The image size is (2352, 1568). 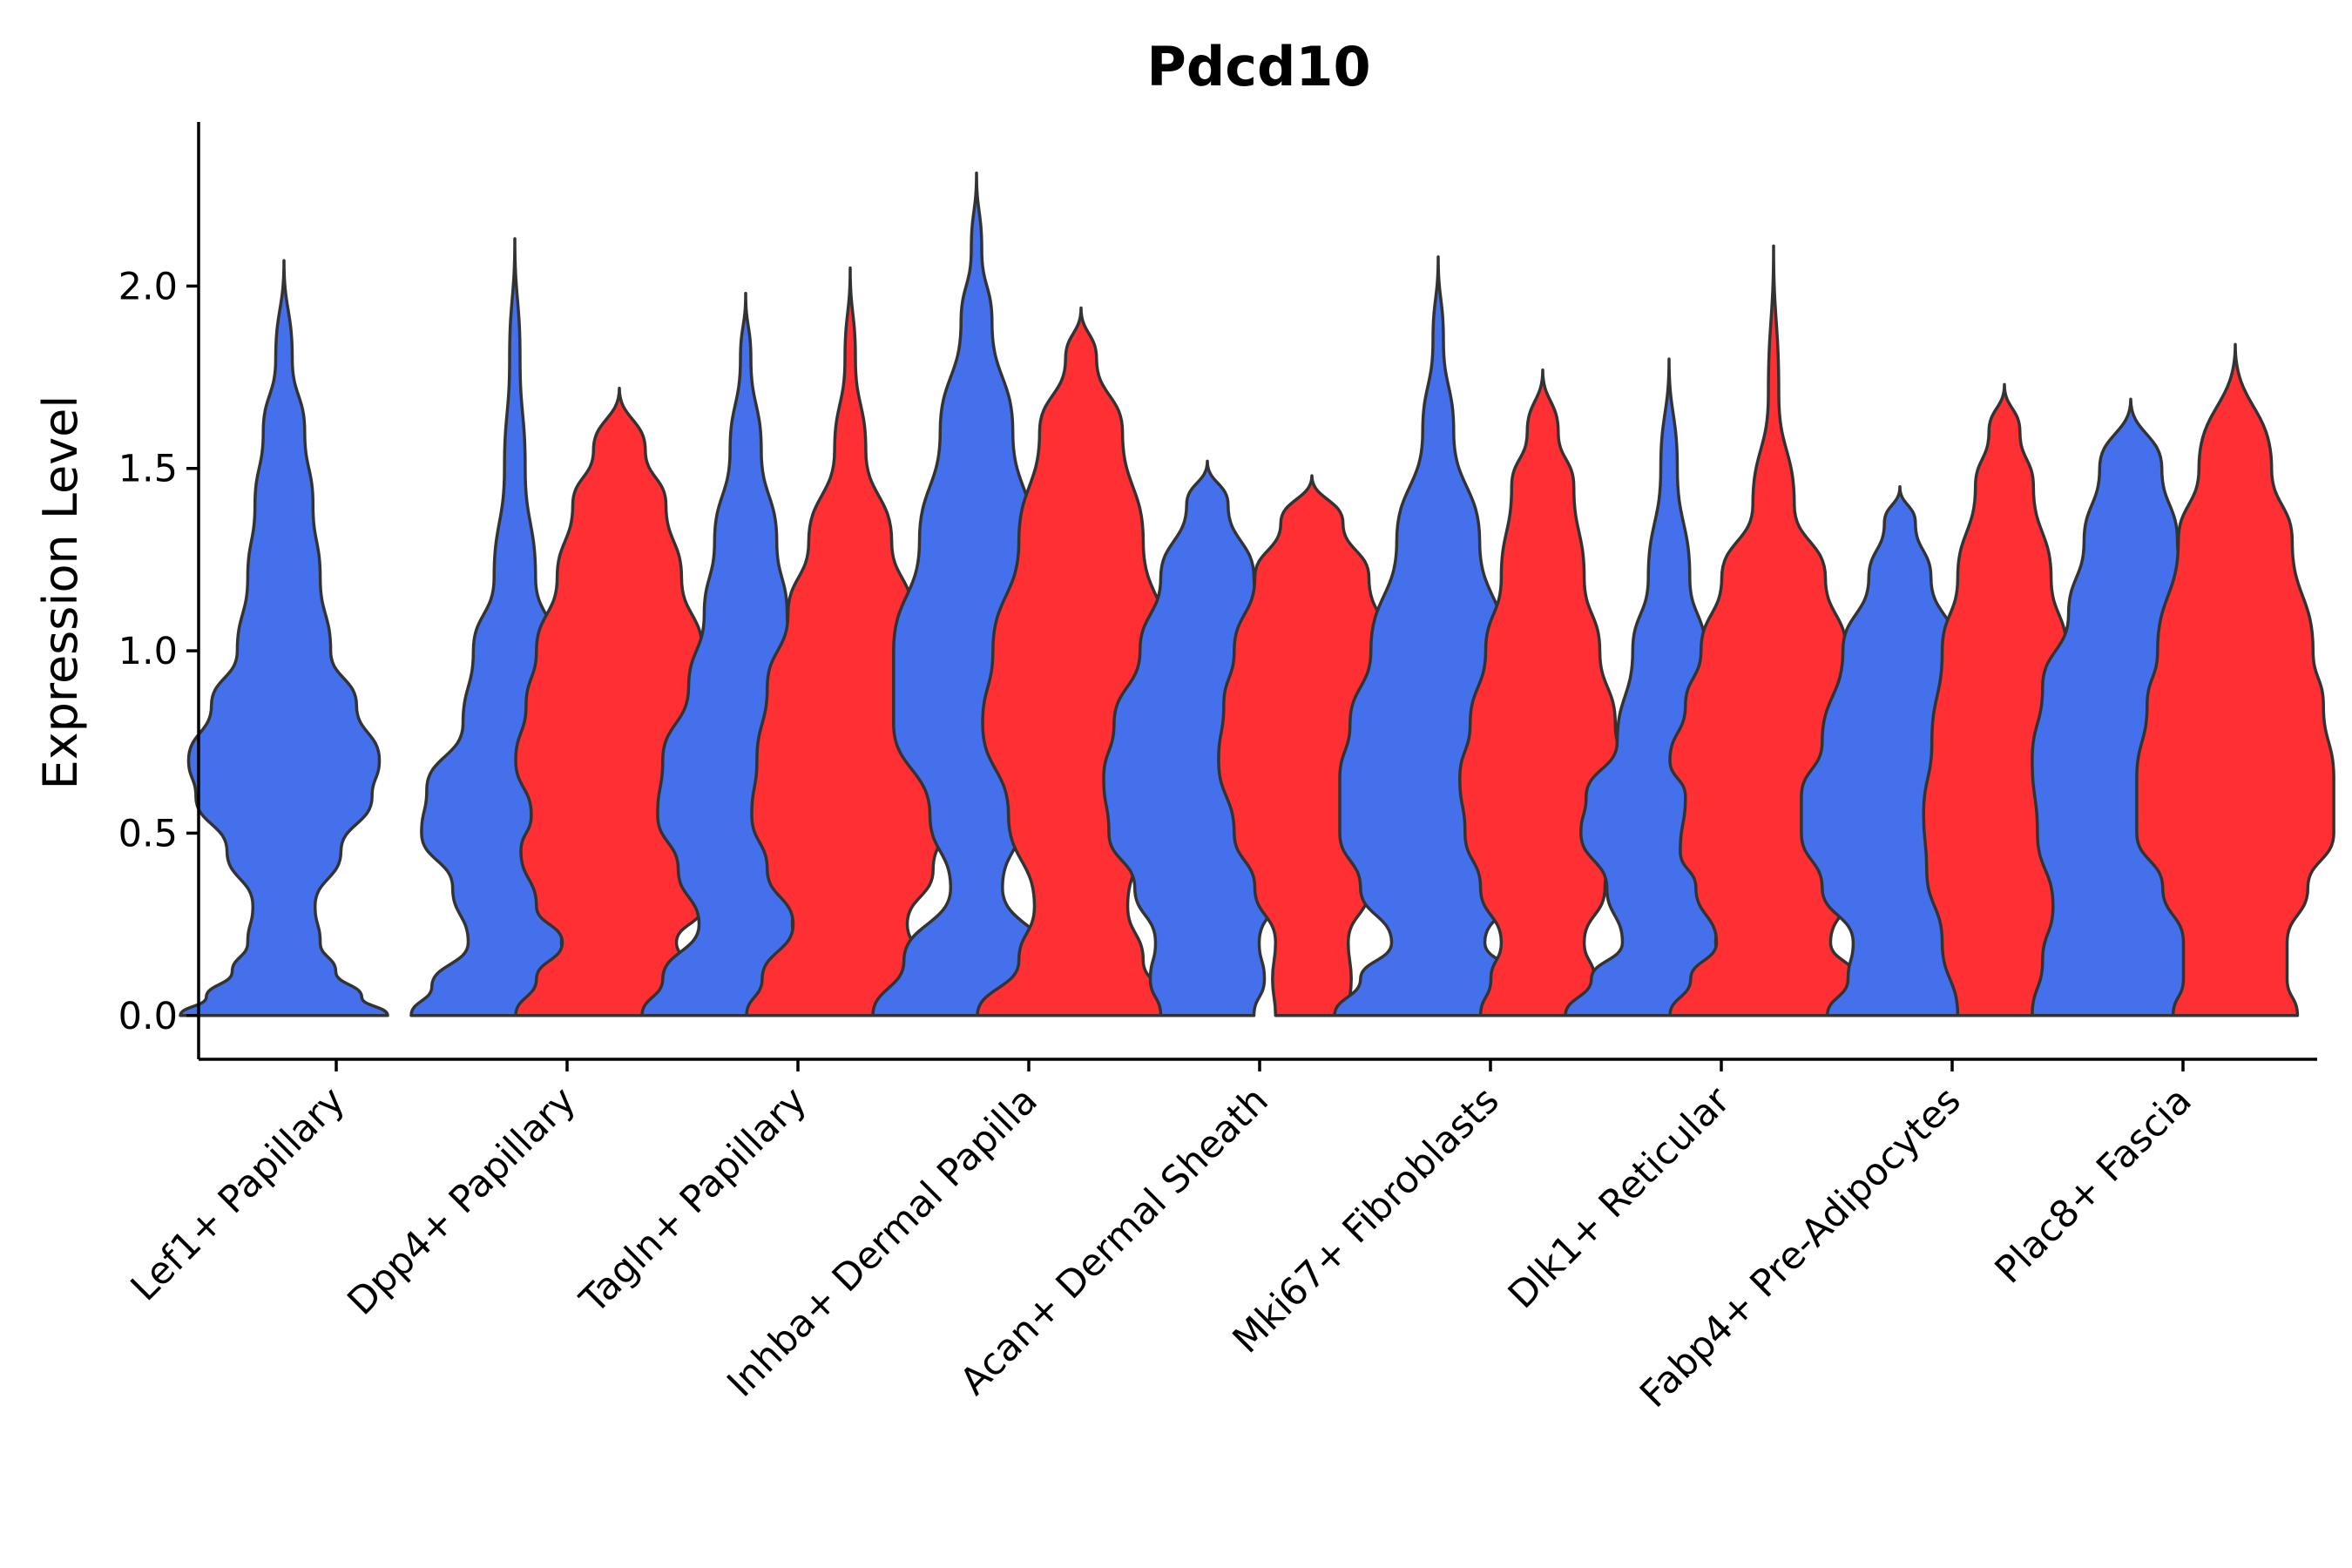 I want to click on x-tick-label: Dpp4+ Papillary, so click(x=462, y=1201).